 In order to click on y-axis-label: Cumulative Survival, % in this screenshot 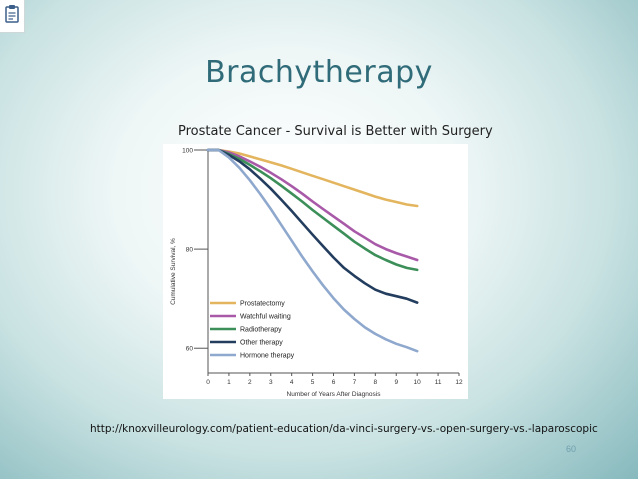, I will do `click(173, 271)`.